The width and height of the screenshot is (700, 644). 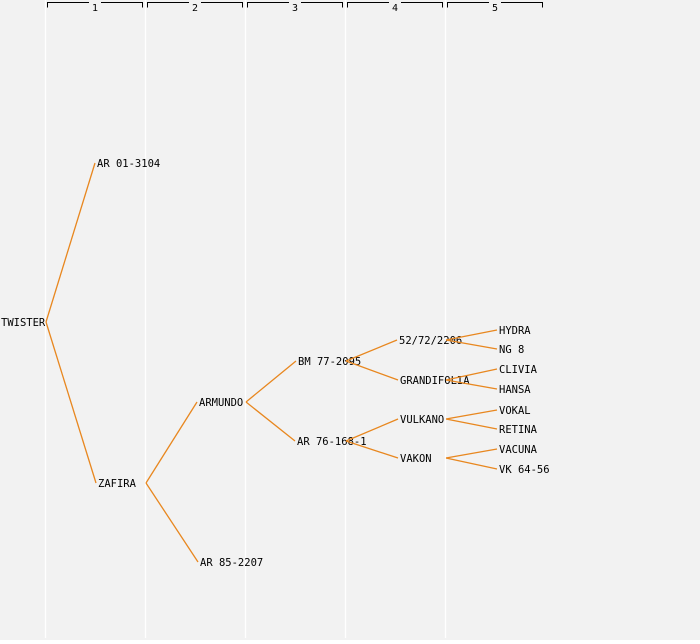 I want to click on tree-node-label-ar85_2207: AR 85-2207, so click(x=231, y=563).